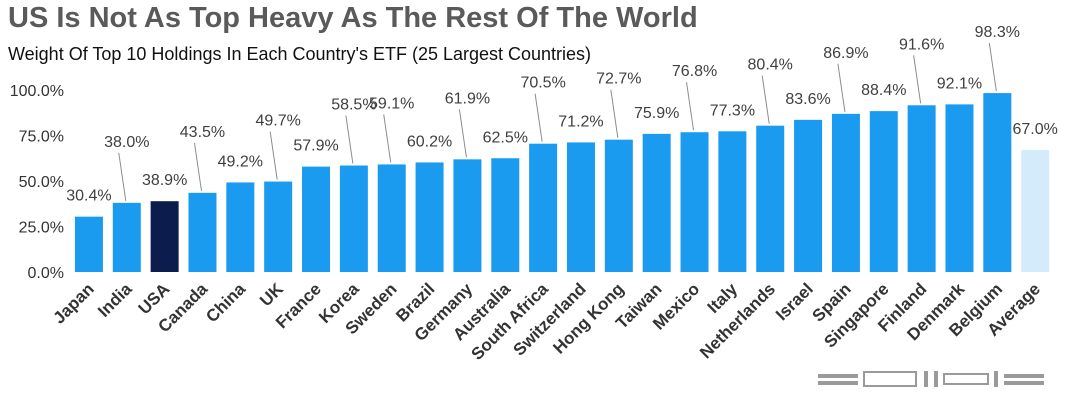  What do you see at coordinates (429, 217) in the screenshot?
I see `bar-brazil` at bounding box center [429, 217].